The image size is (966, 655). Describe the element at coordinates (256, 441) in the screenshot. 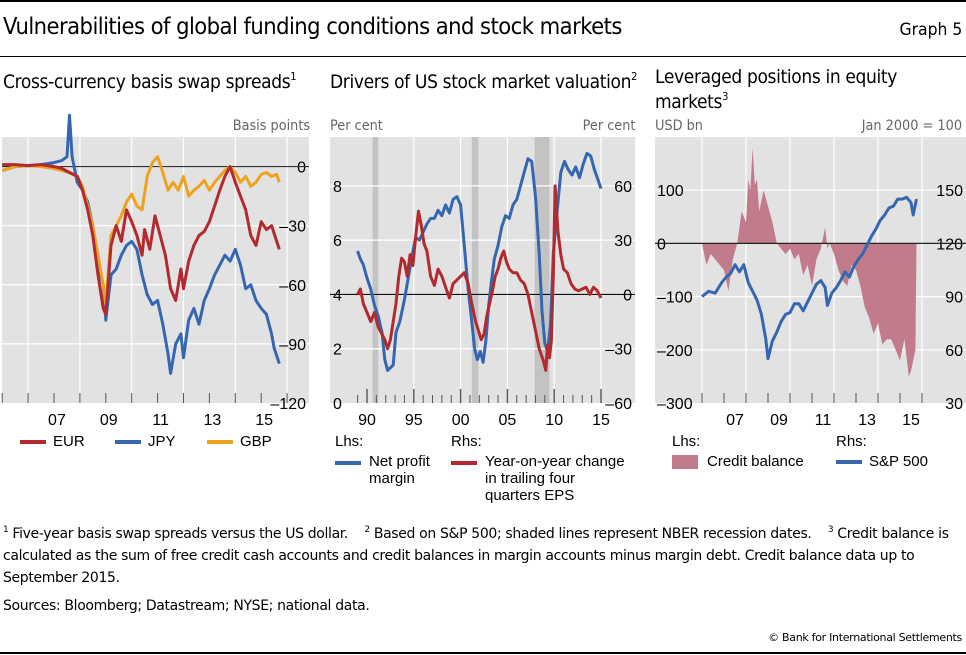

I see `legend-label-gbp: GBP` at that location.